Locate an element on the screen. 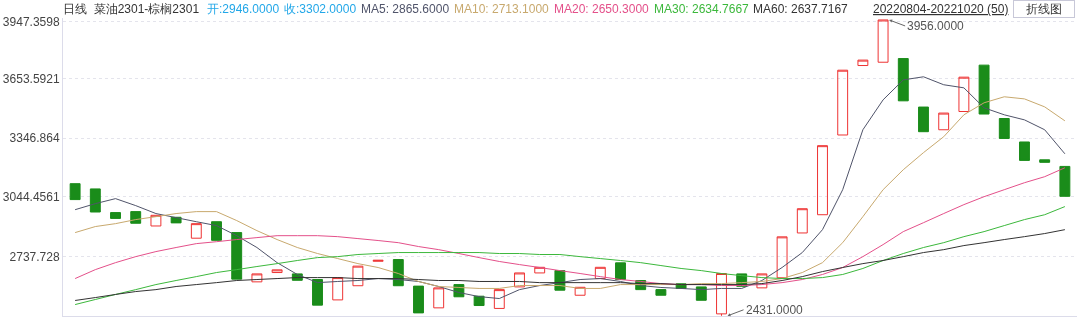  annotation: 3956.0000 is located at coordinates (936, 26).